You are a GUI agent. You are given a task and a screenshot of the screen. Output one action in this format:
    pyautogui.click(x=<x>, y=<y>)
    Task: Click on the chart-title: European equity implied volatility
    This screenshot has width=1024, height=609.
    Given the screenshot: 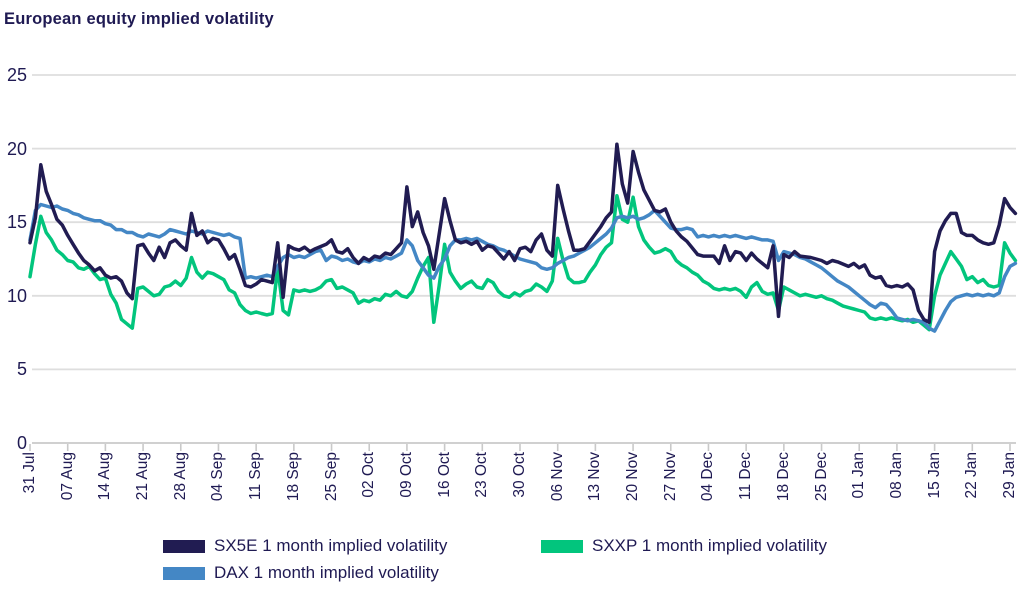 What is the action you would take?
    pyautogui.click(x=139, y=19)
    